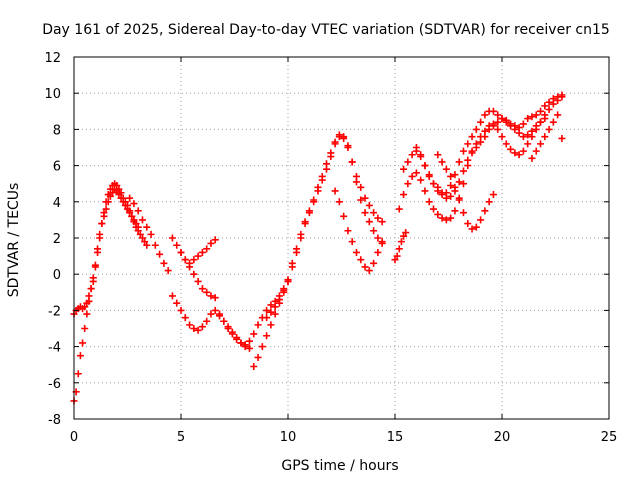 The image size is (640, 480). I want to click on series-track-n, so click(489, 147).